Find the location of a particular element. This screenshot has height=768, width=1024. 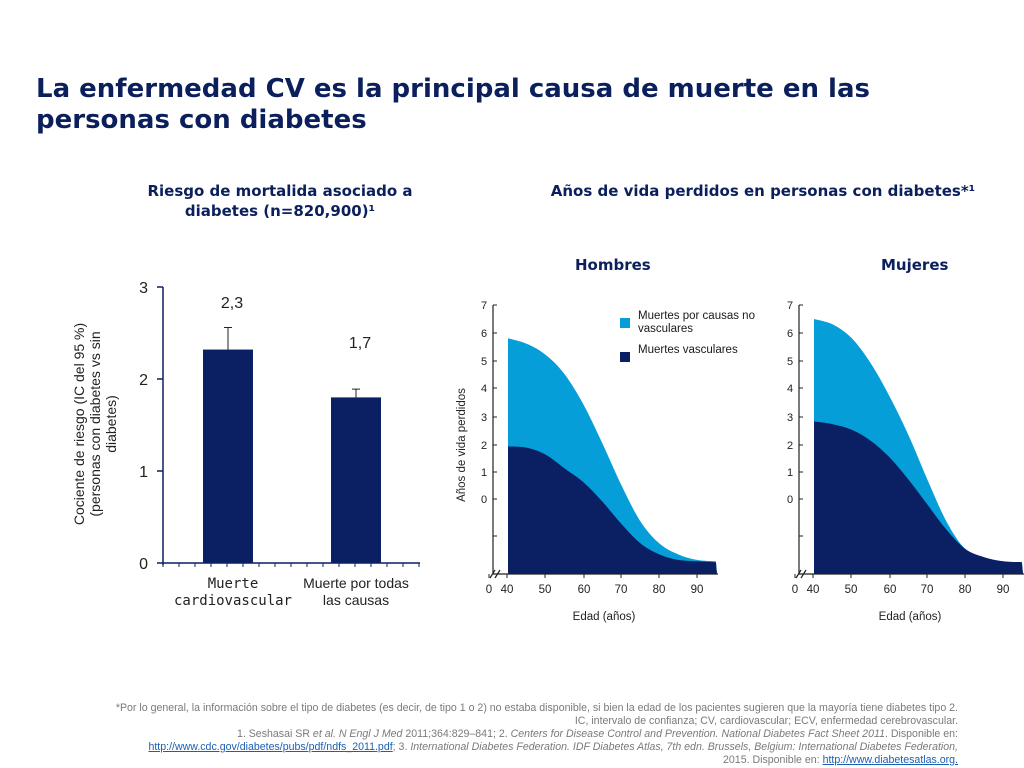

legend-item-vascular: Muertes vasculares is located at coordinates (700, 353).